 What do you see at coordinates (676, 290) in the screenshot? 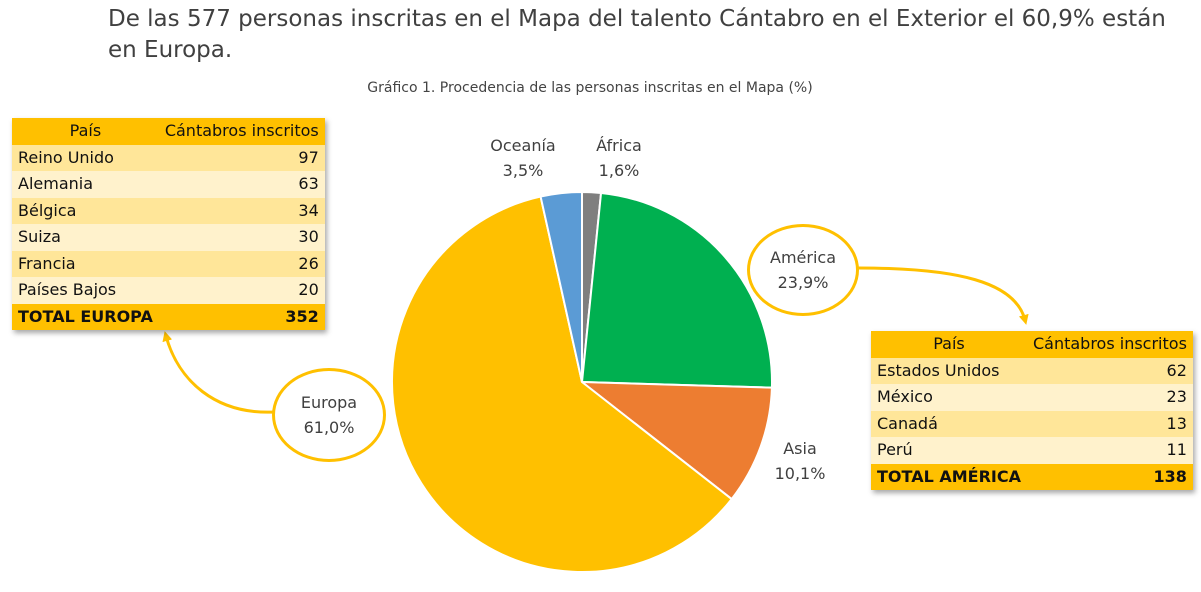
I see `pie-slice-america` at bounding box center [676, 290].